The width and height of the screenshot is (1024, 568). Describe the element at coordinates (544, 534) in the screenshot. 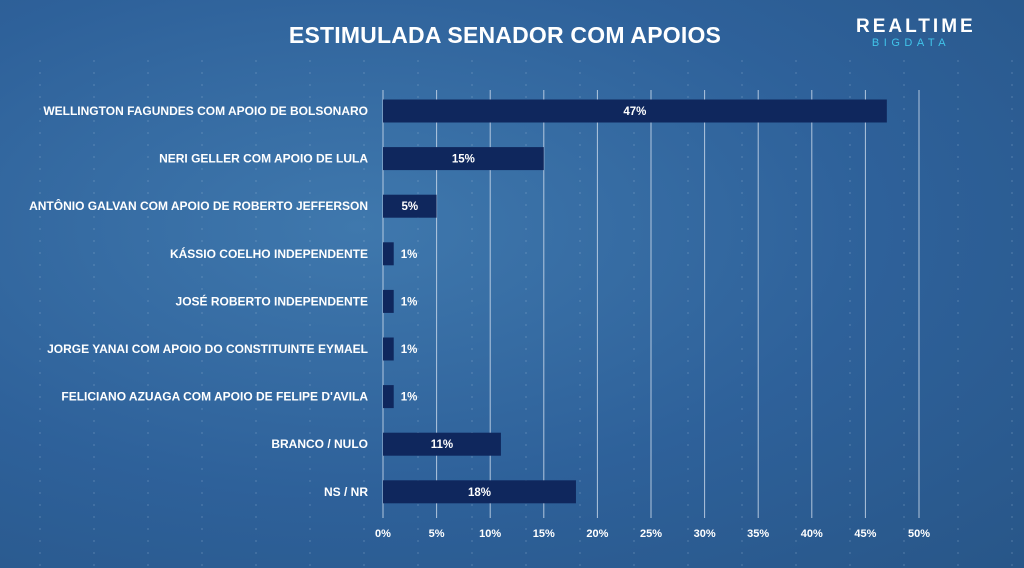

I see `x-tick-label: 15%` at that location.